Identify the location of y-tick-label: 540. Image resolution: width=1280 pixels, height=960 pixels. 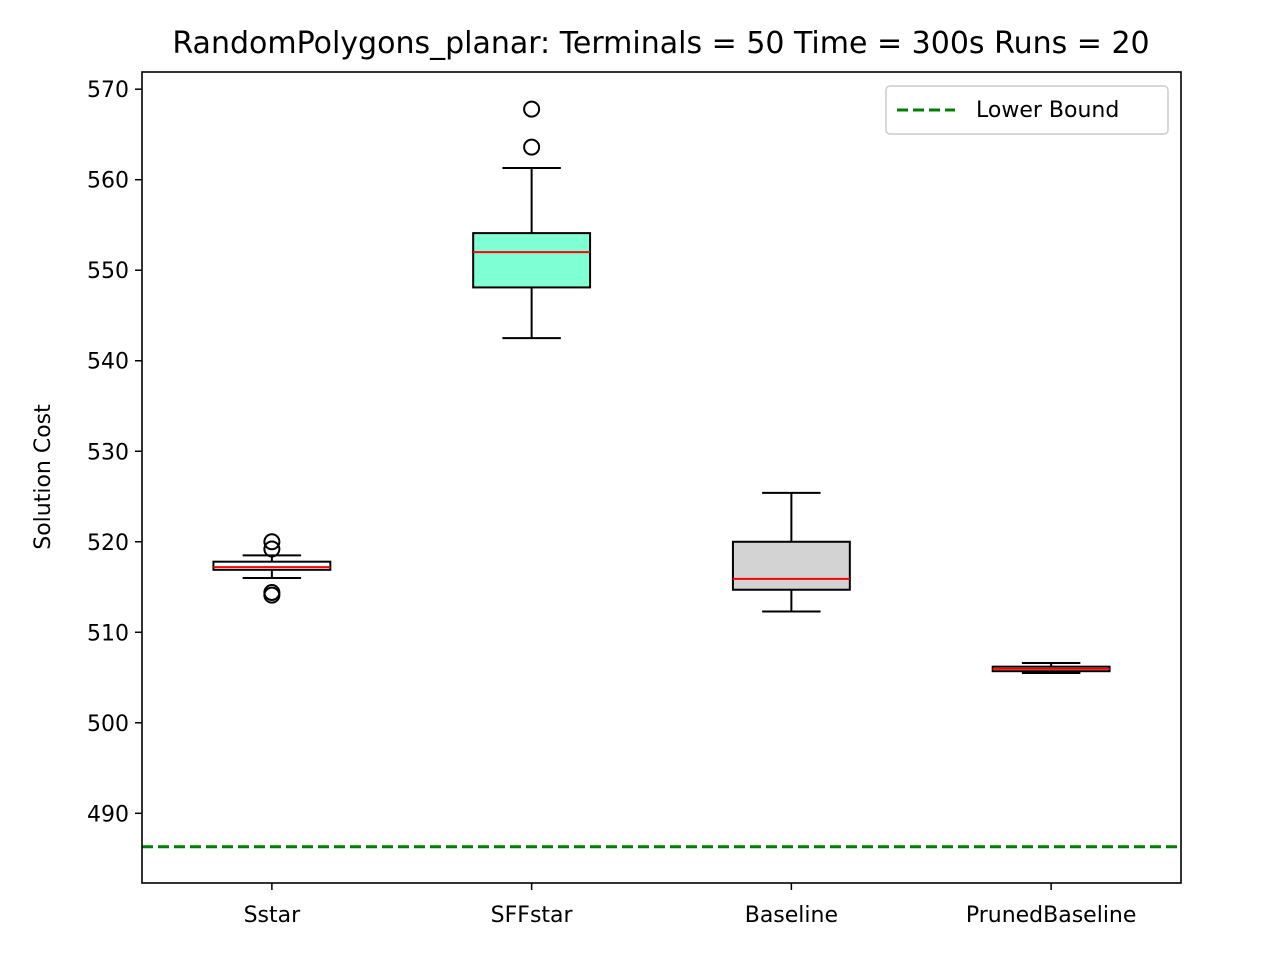
(108, 362).